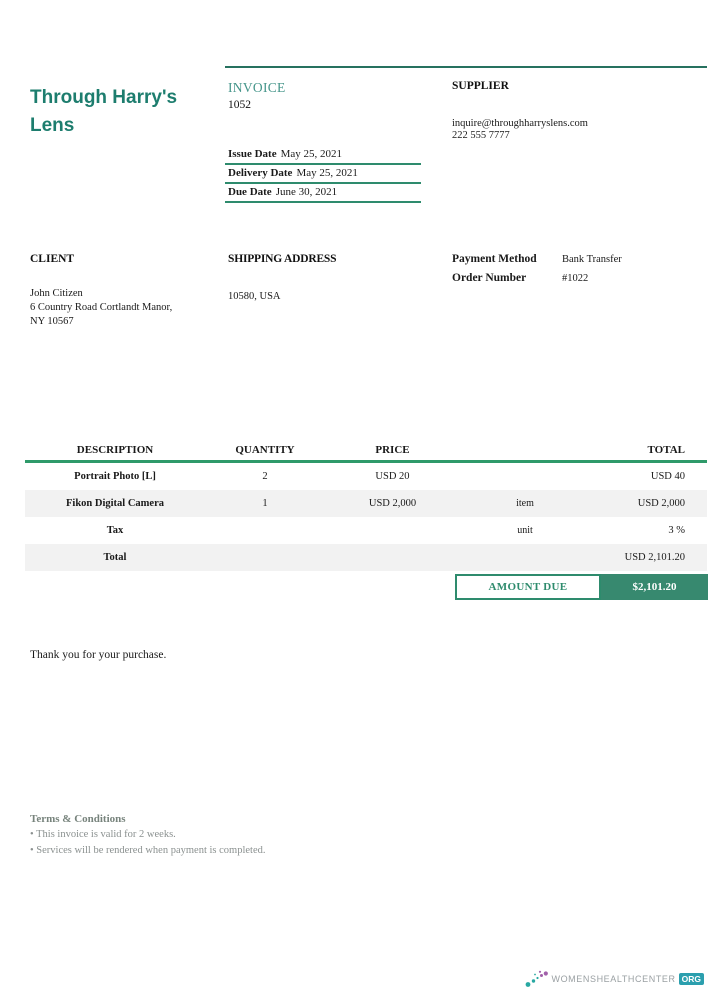 This screenshot has height=1000, width=720. What do you see at coordinates (252, 154) in the screenshot?
I see `issue-date-label: Issue Date` at bounding box center [252, 154].